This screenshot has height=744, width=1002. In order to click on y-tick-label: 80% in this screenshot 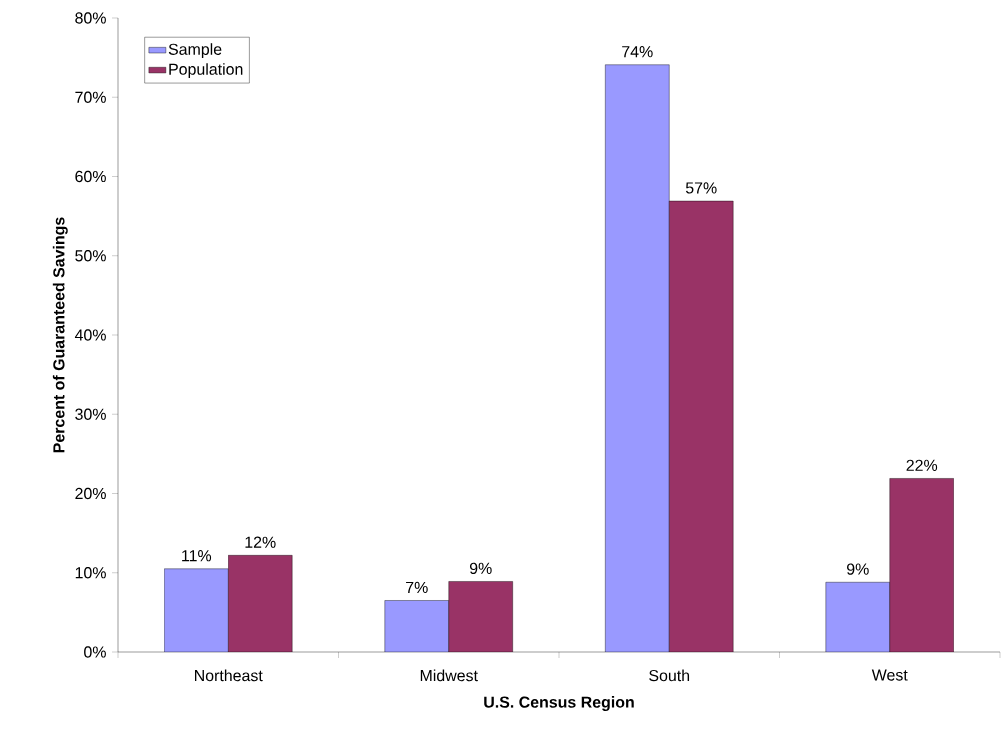, I will do `click(90, 18)`.